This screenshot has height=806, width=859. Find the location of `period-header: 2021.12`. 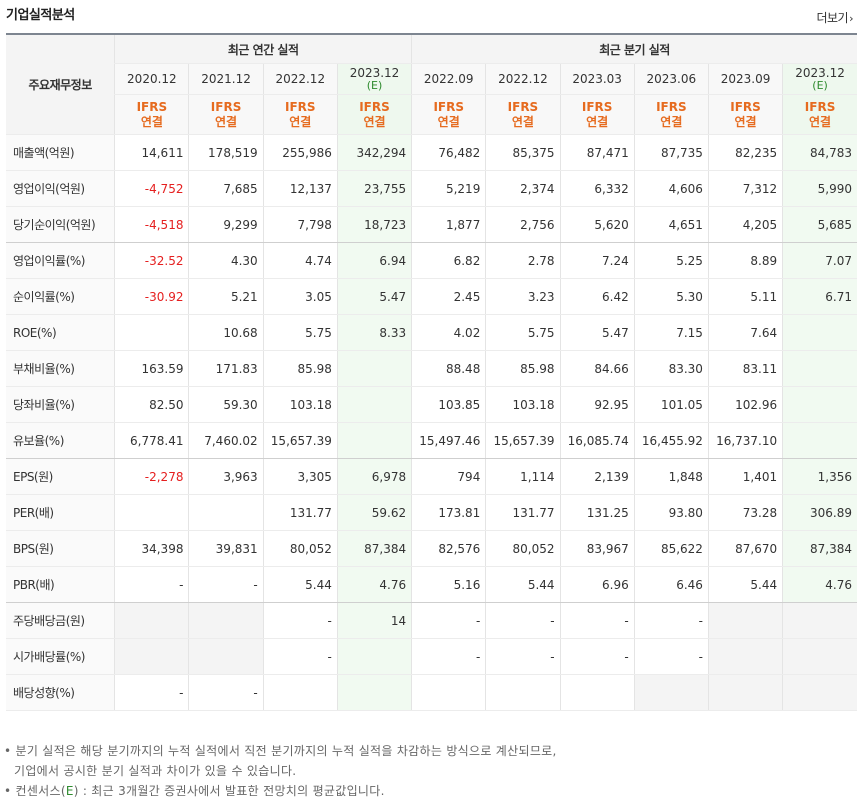

period-header: 2021.12 is located at coordinates (226, 79).